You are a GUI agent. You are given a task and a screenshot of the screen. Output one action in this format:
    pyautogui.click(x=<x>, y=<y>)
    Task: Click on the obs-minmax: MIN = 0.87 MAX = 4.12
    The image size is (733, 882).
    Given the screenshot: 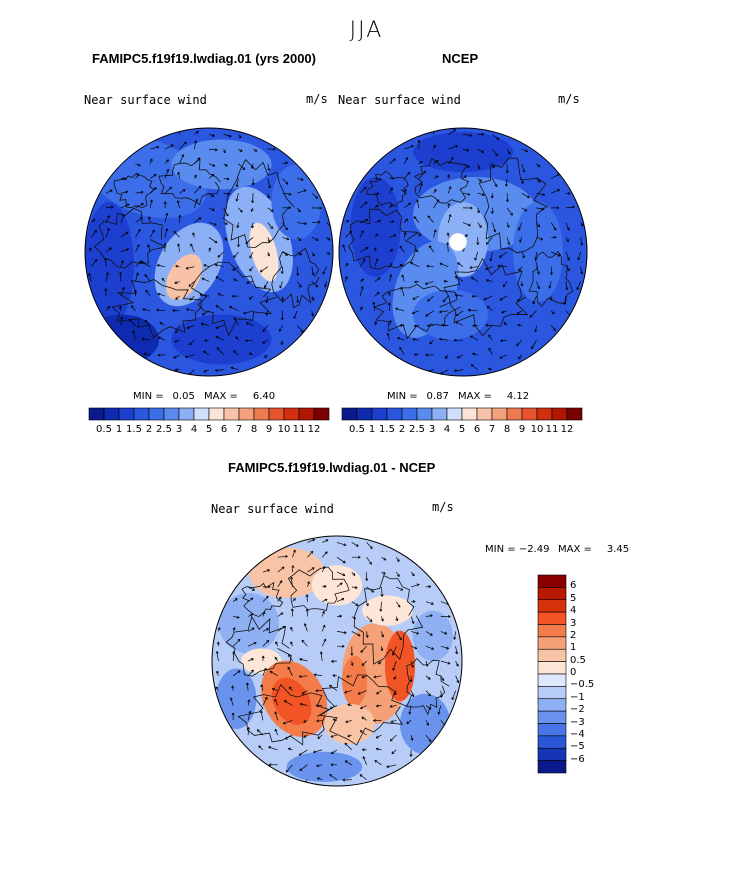 What is the action you would take?
    pyautogui.click(x=458, y=396)
    